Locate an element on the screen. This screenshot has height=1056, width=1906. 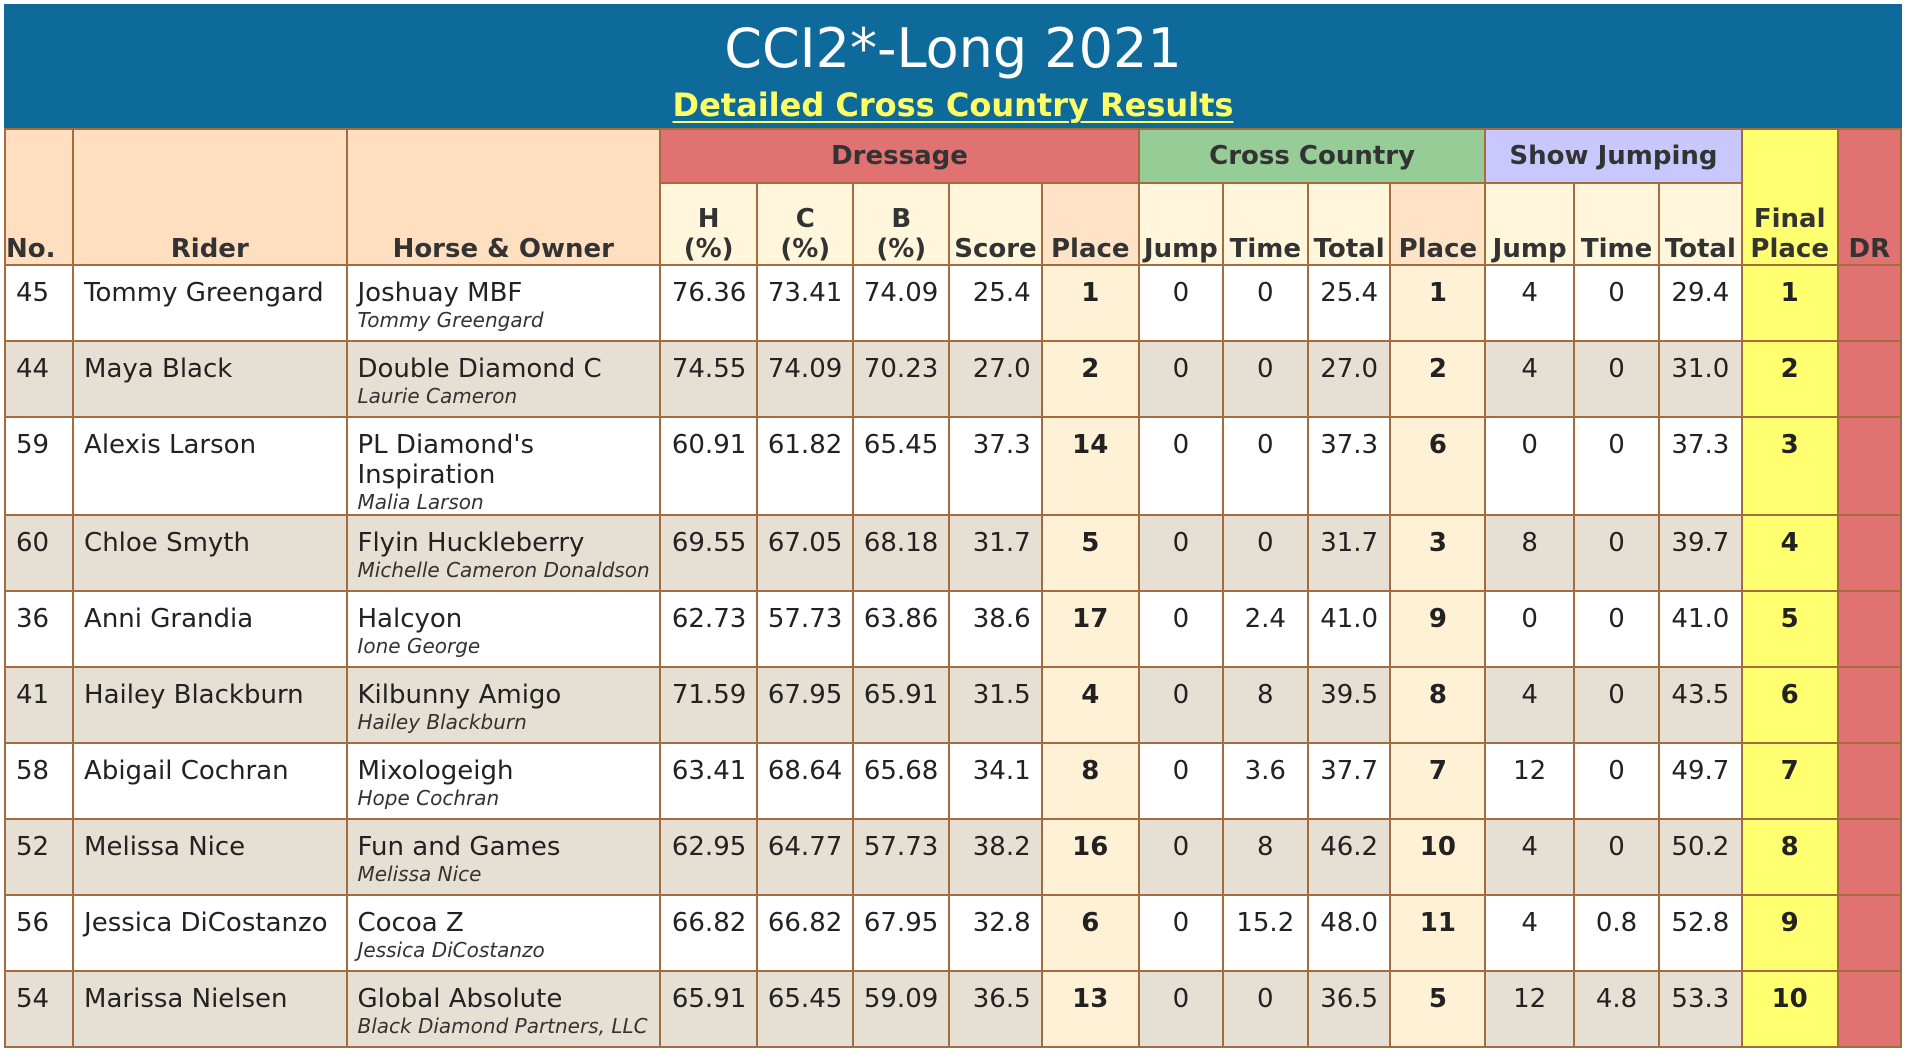
cell-dressage-score: 37.3 is located at coordinates (995, 466).